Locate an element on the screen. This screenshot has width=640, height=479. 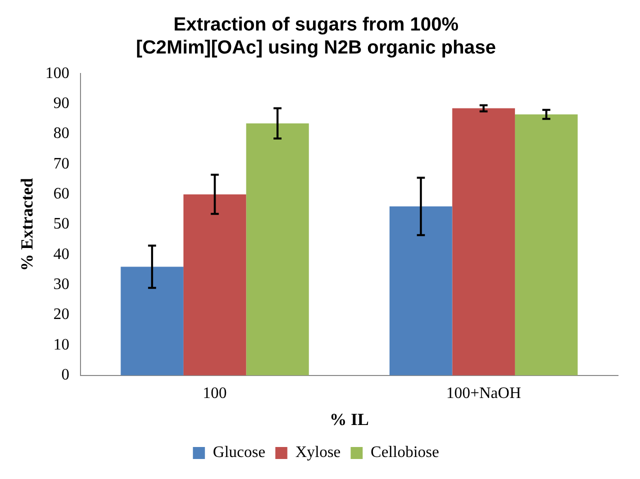
y-tick-label: 80 is located at coordinates (61, 133).